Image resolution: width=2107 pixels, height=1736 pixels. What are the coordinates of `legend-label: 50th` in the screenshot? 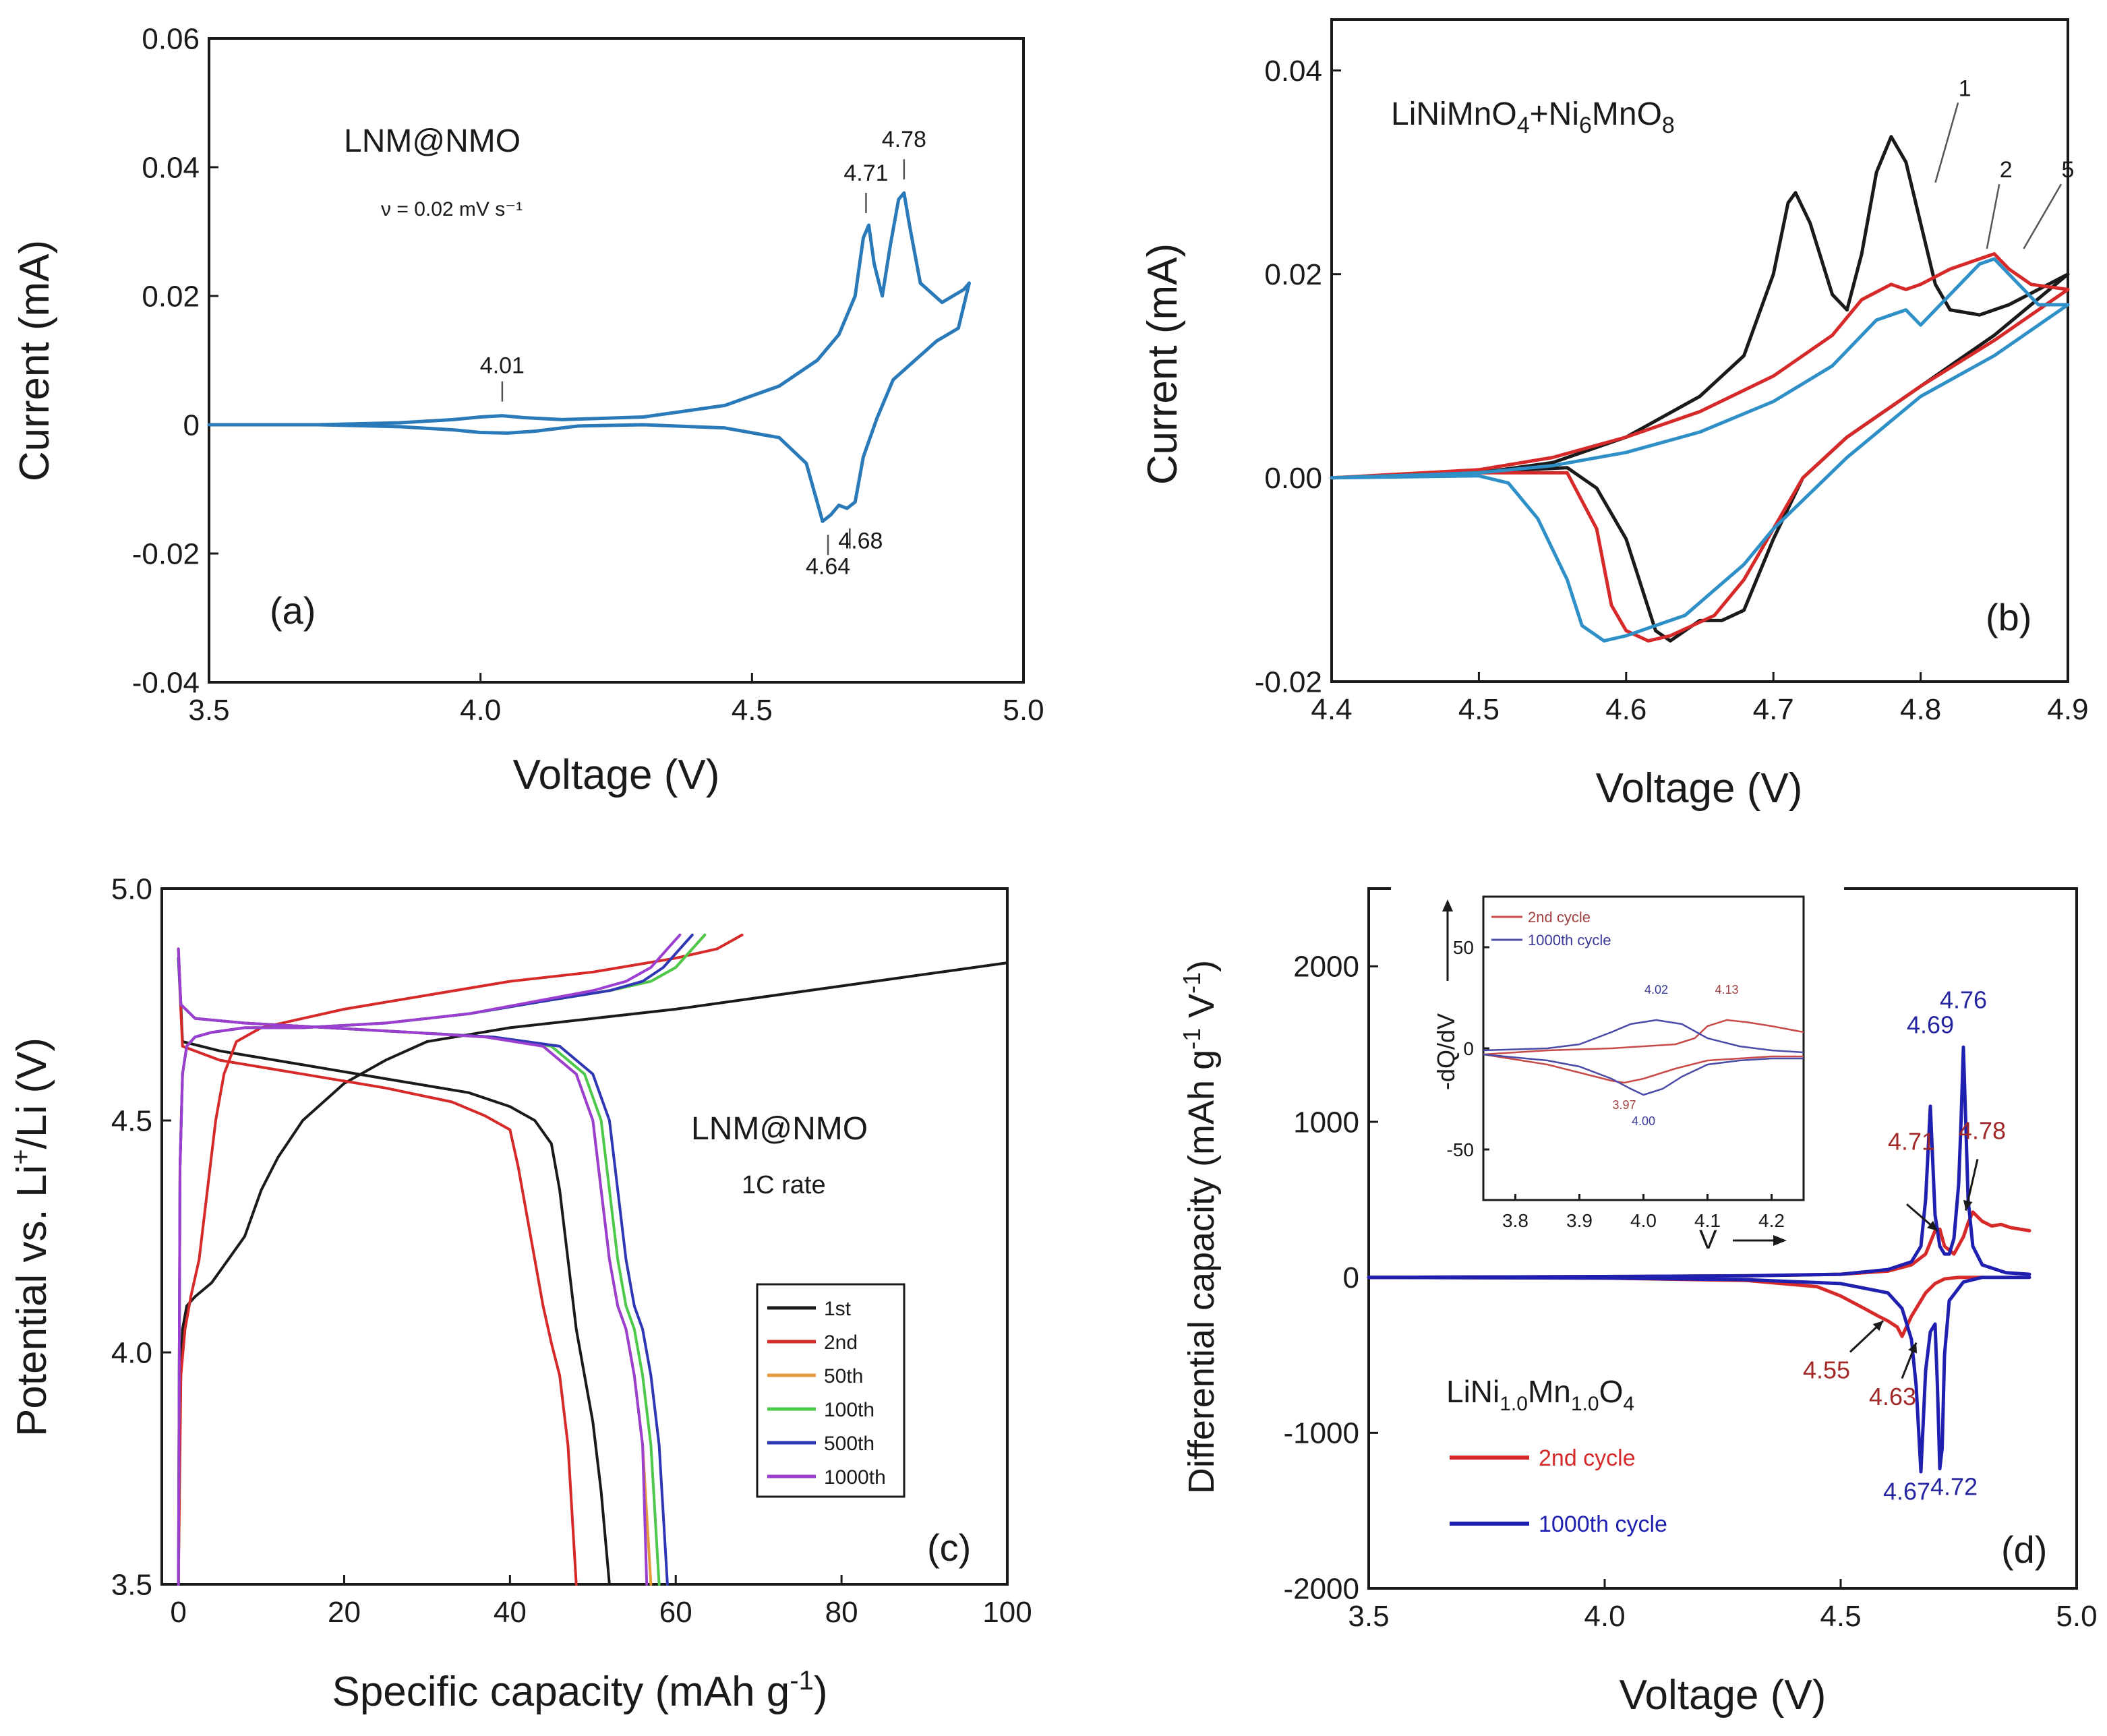 It's located at (843, 1376).